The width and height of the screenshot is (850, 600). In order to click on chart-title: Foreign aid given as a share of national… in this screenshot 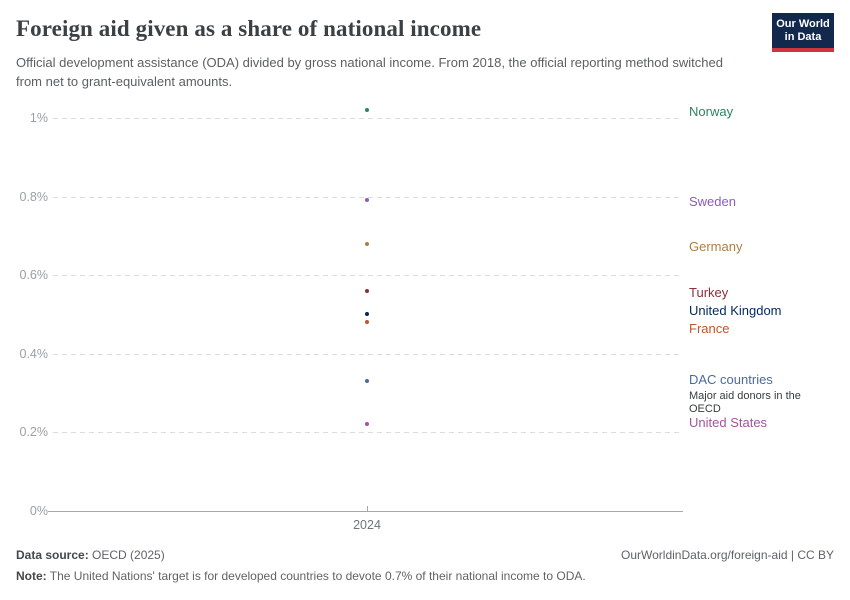, I will do `click(249, 28)`.